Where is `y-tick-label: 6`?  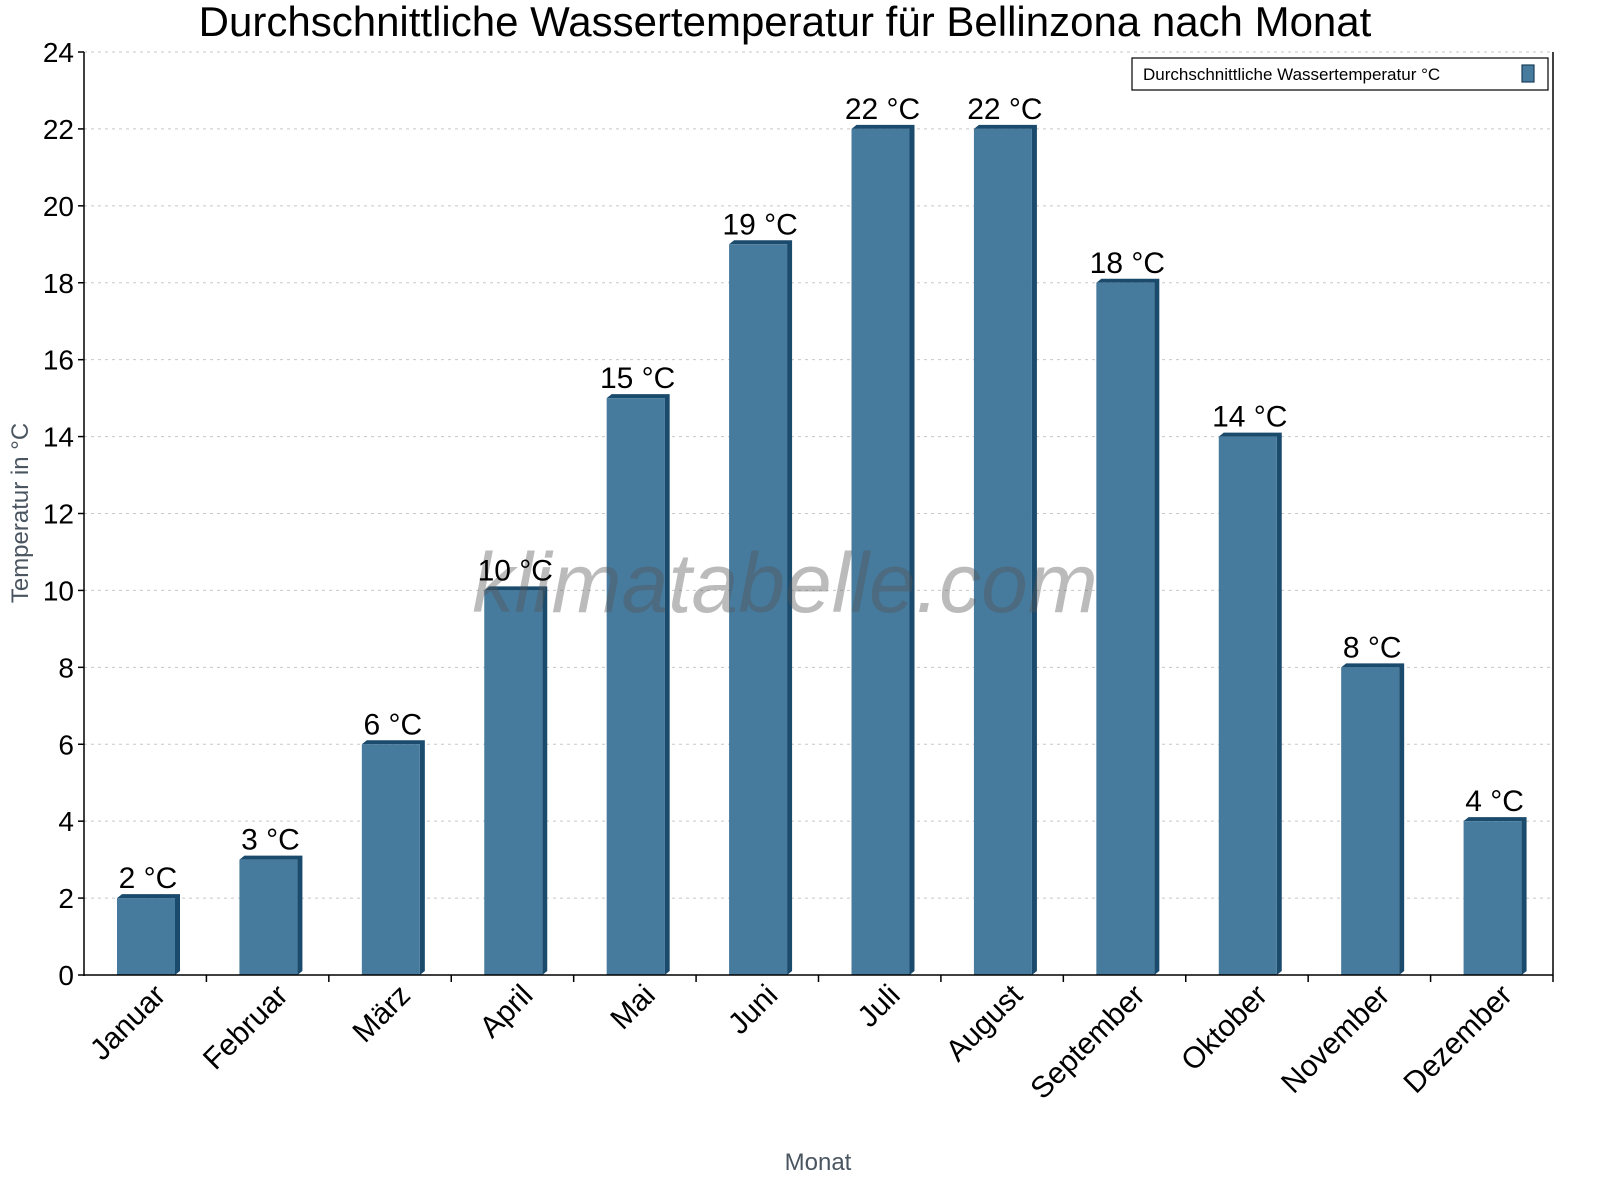 y-tick-label: 6 is located at coordinates (66, 744).